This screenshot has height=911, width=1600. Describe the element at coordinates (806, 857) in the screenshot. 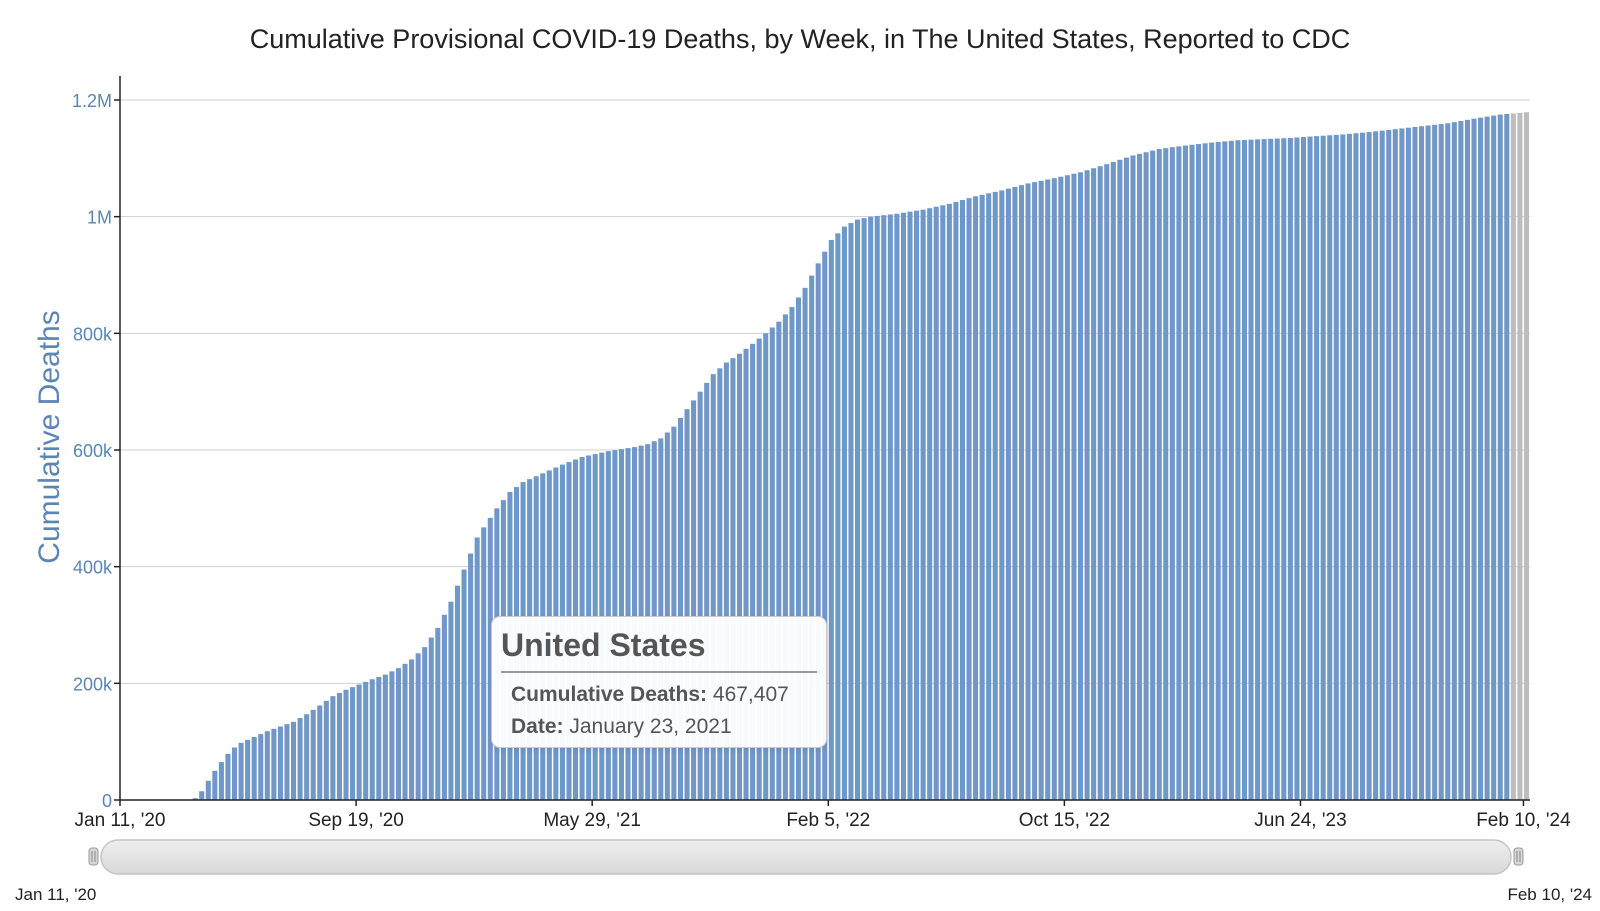

I see `range-slider` at that location.